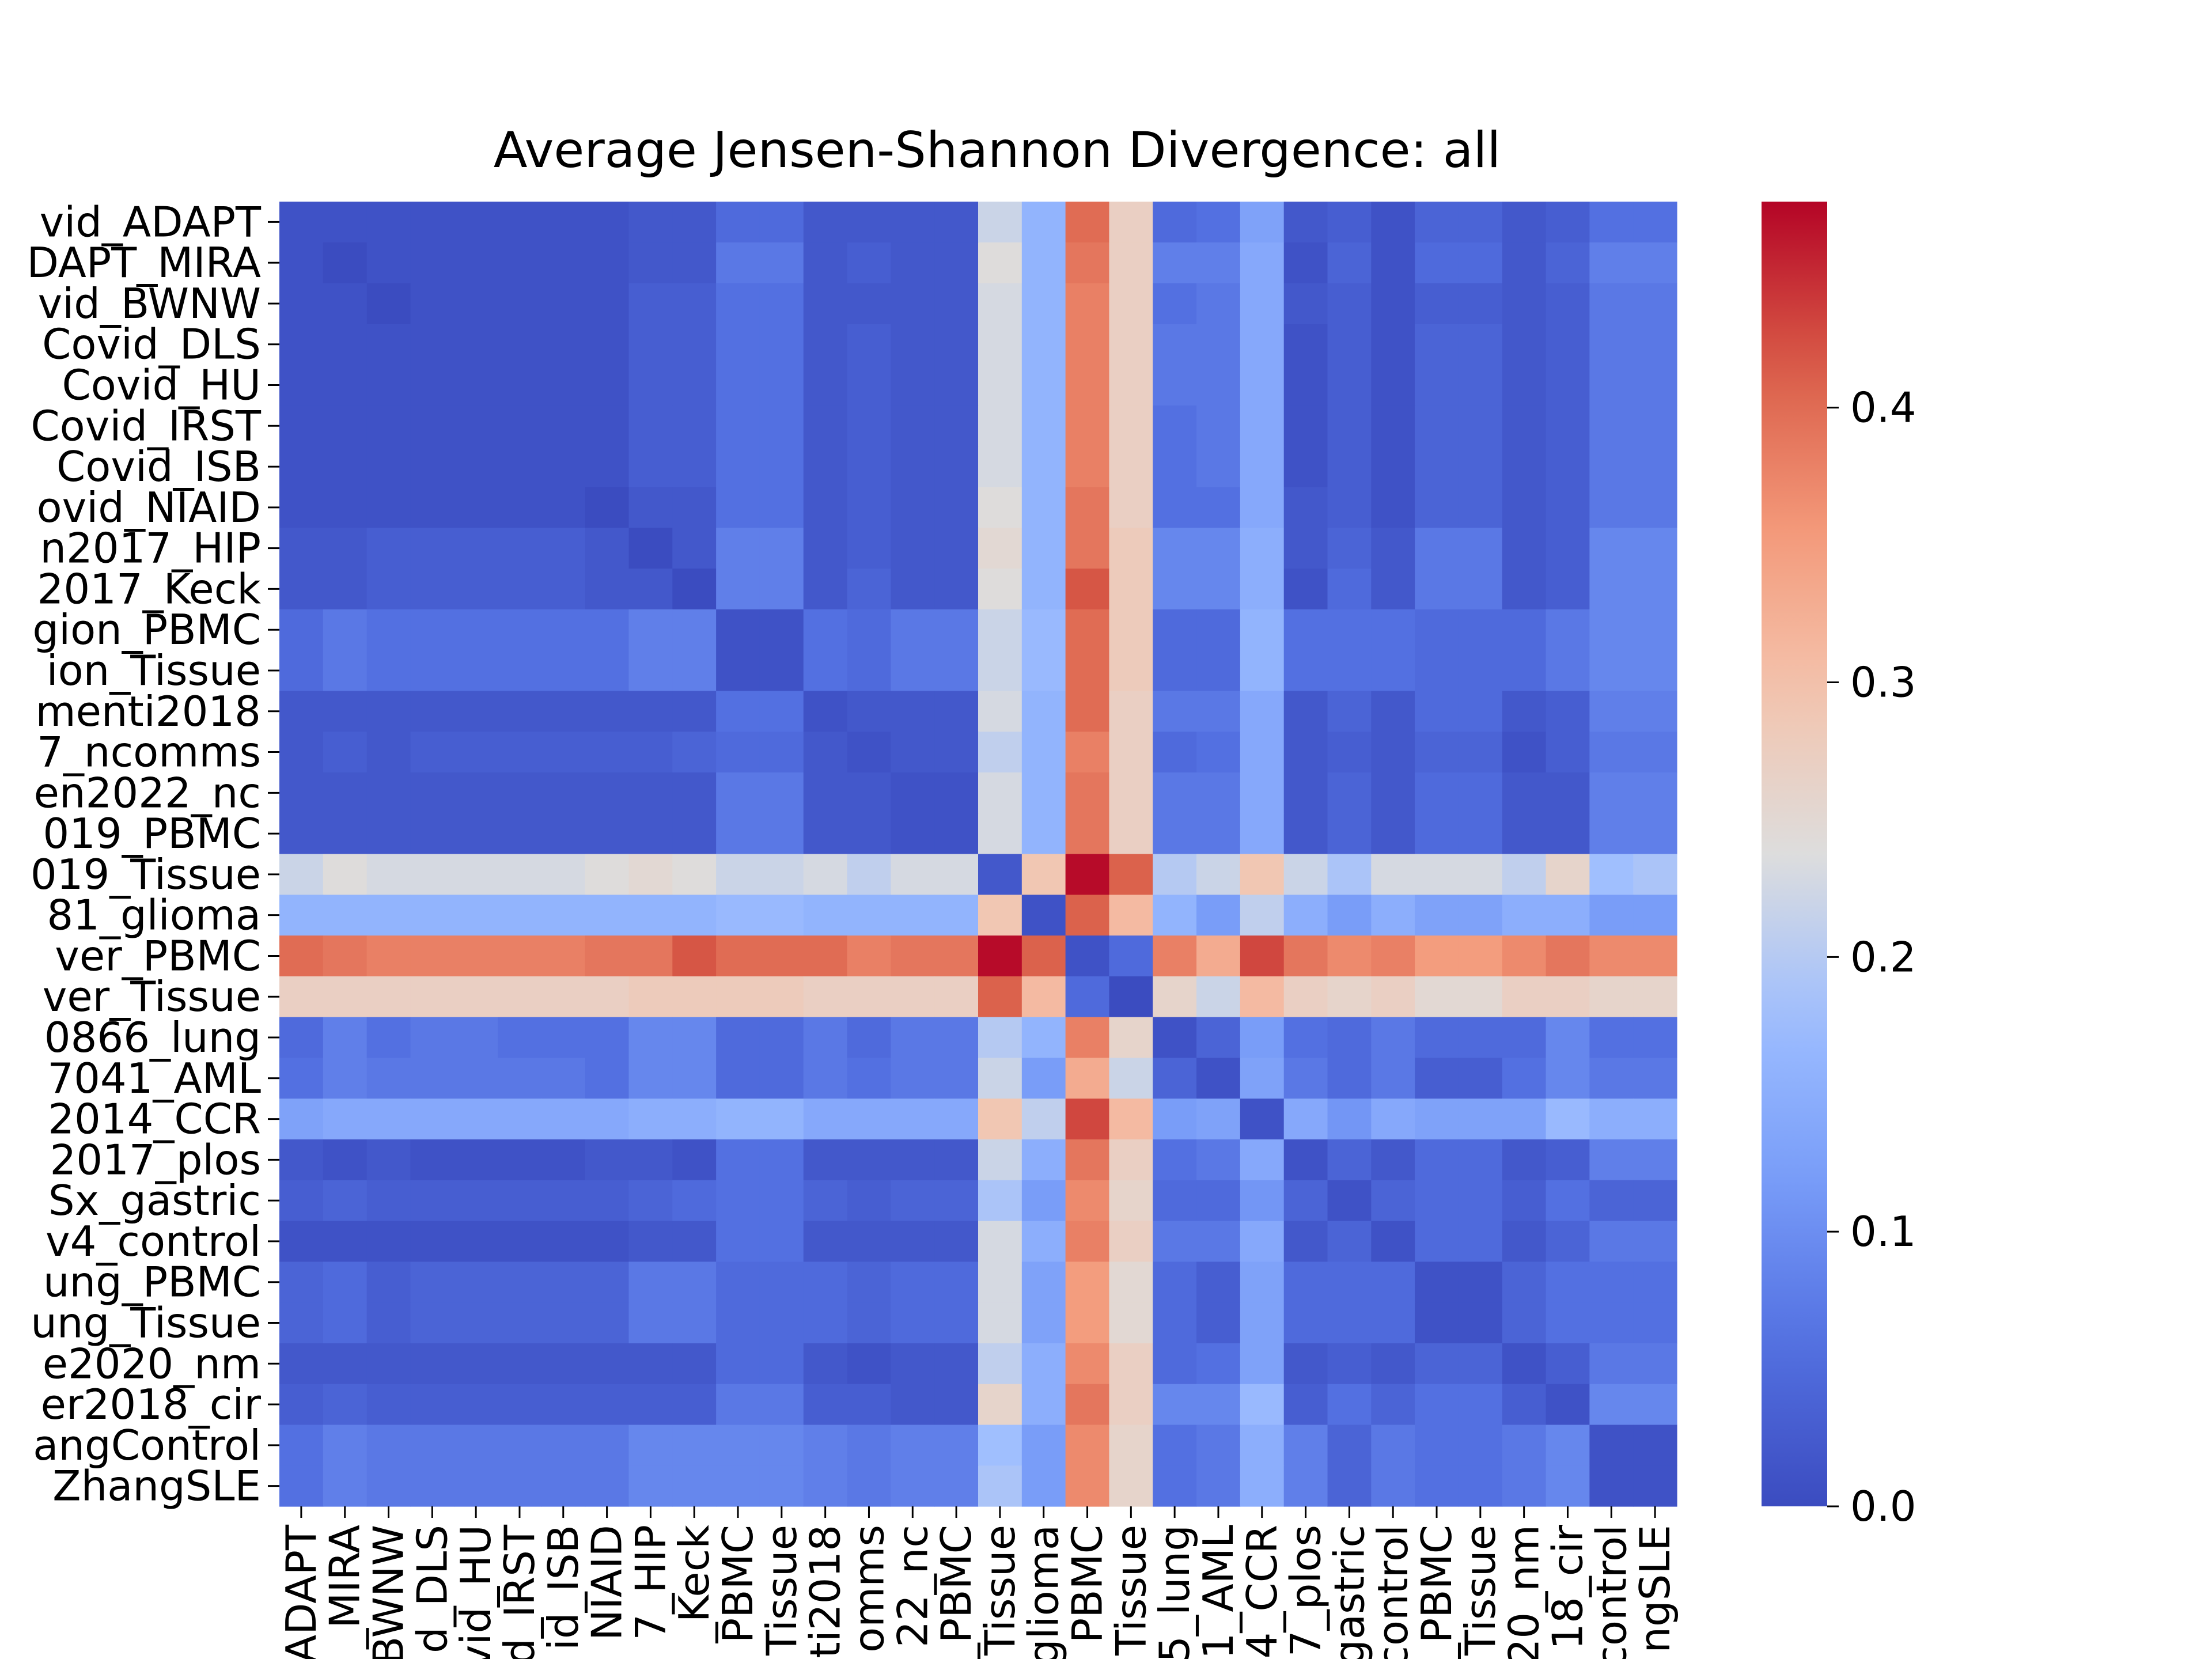 The width and height of the screenshot is (2212, 1659). Describe the element at coordinates (149, 752) in the screenshot. I see `y-tick-label: 7_ncomms` at that location.